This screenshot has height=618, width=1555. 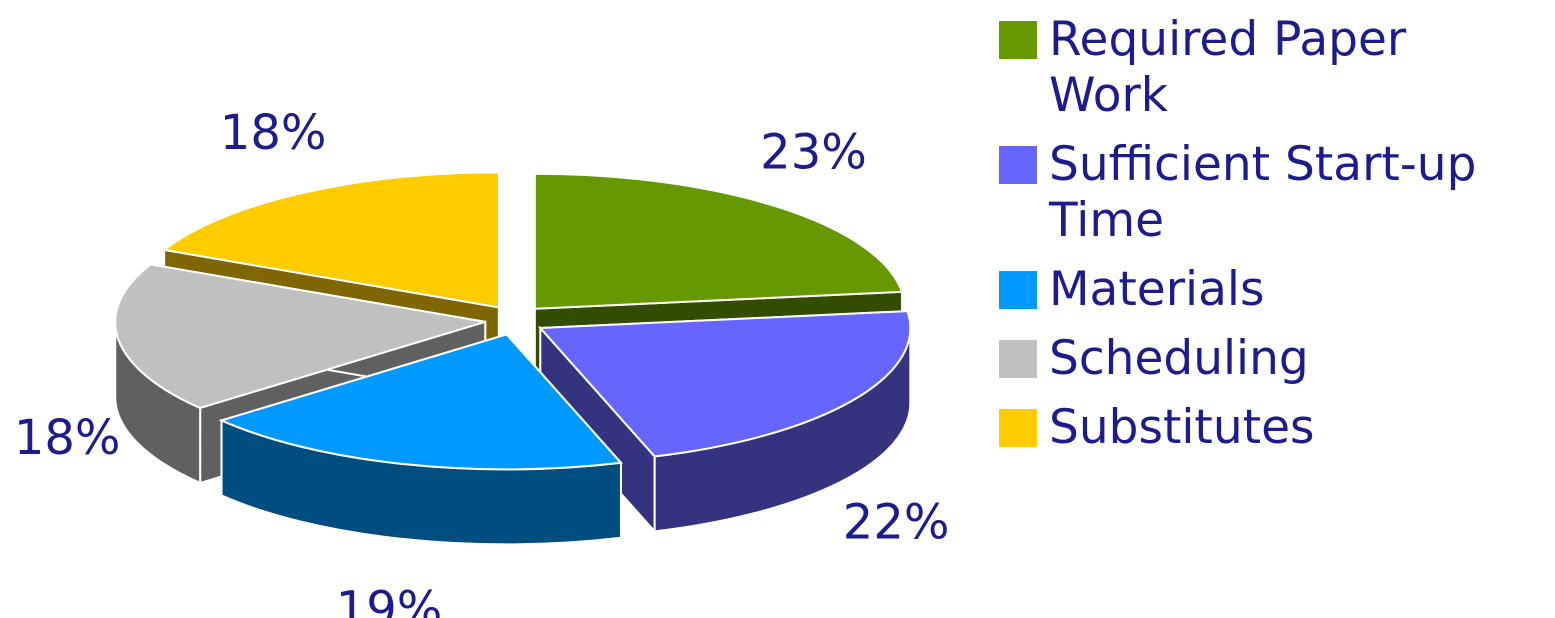 I want to click on data-label: 23%, so click(x=813, y=153).